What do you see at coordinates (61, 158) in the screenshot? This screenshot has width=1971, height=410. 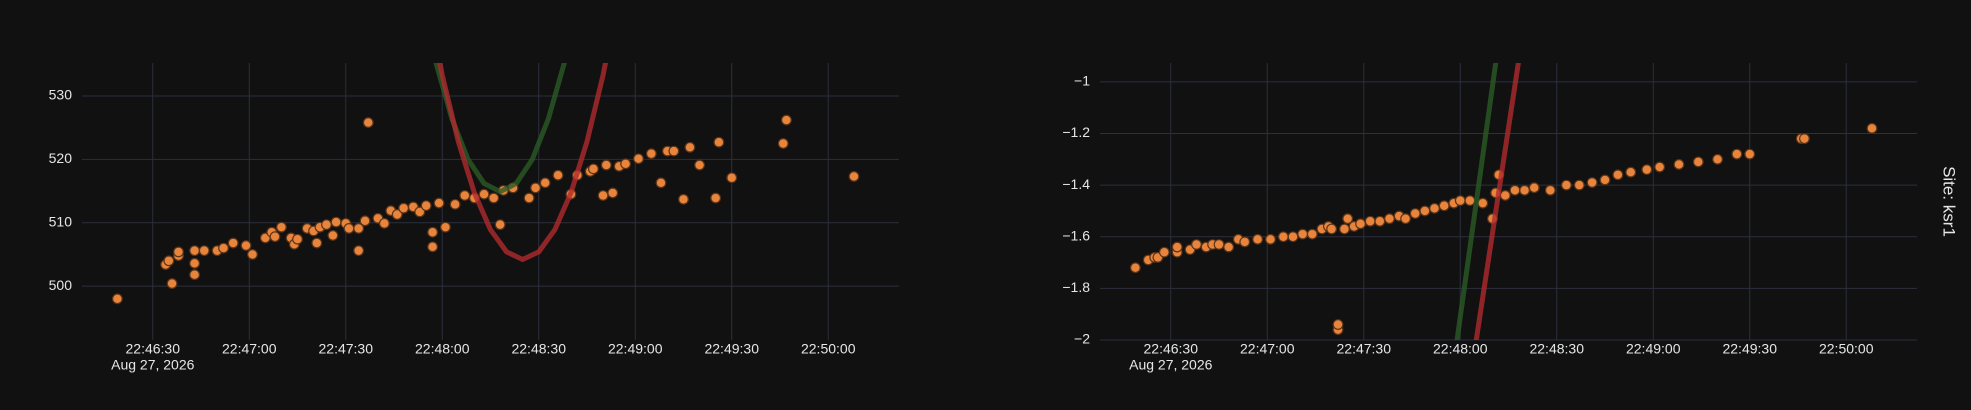 I see `y-tick-label: 520` at bounding box center [61, 158].